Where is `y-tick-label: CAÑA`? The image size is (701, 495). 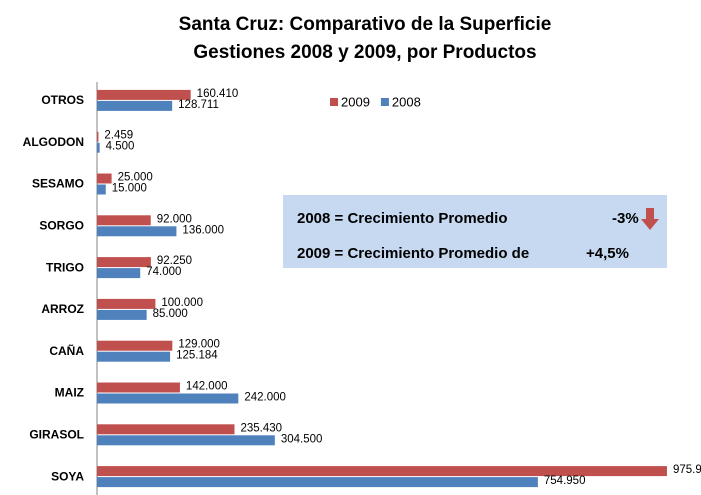 y-tick-label: CAÑA is located at coordinates (66, 350).